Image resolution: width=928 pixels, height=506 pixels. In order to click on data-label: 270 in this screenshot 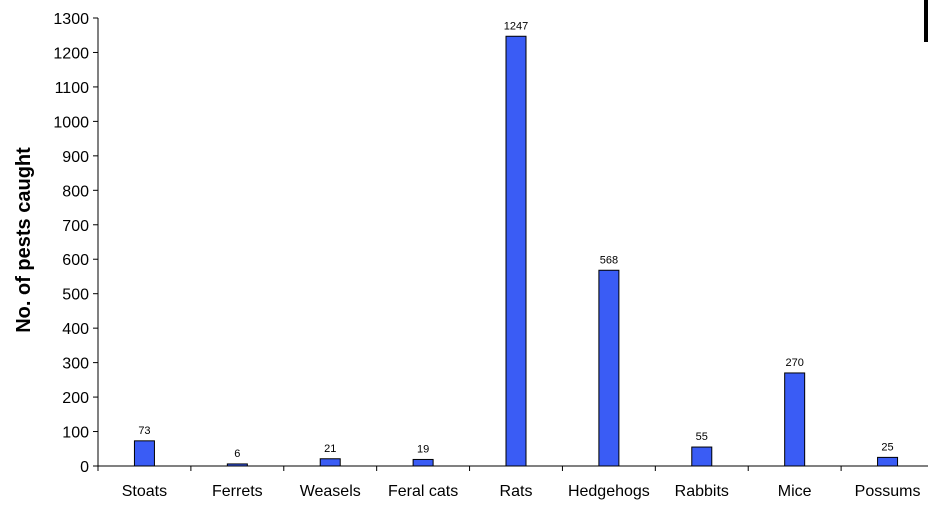, I will do `click(794, 363)`.